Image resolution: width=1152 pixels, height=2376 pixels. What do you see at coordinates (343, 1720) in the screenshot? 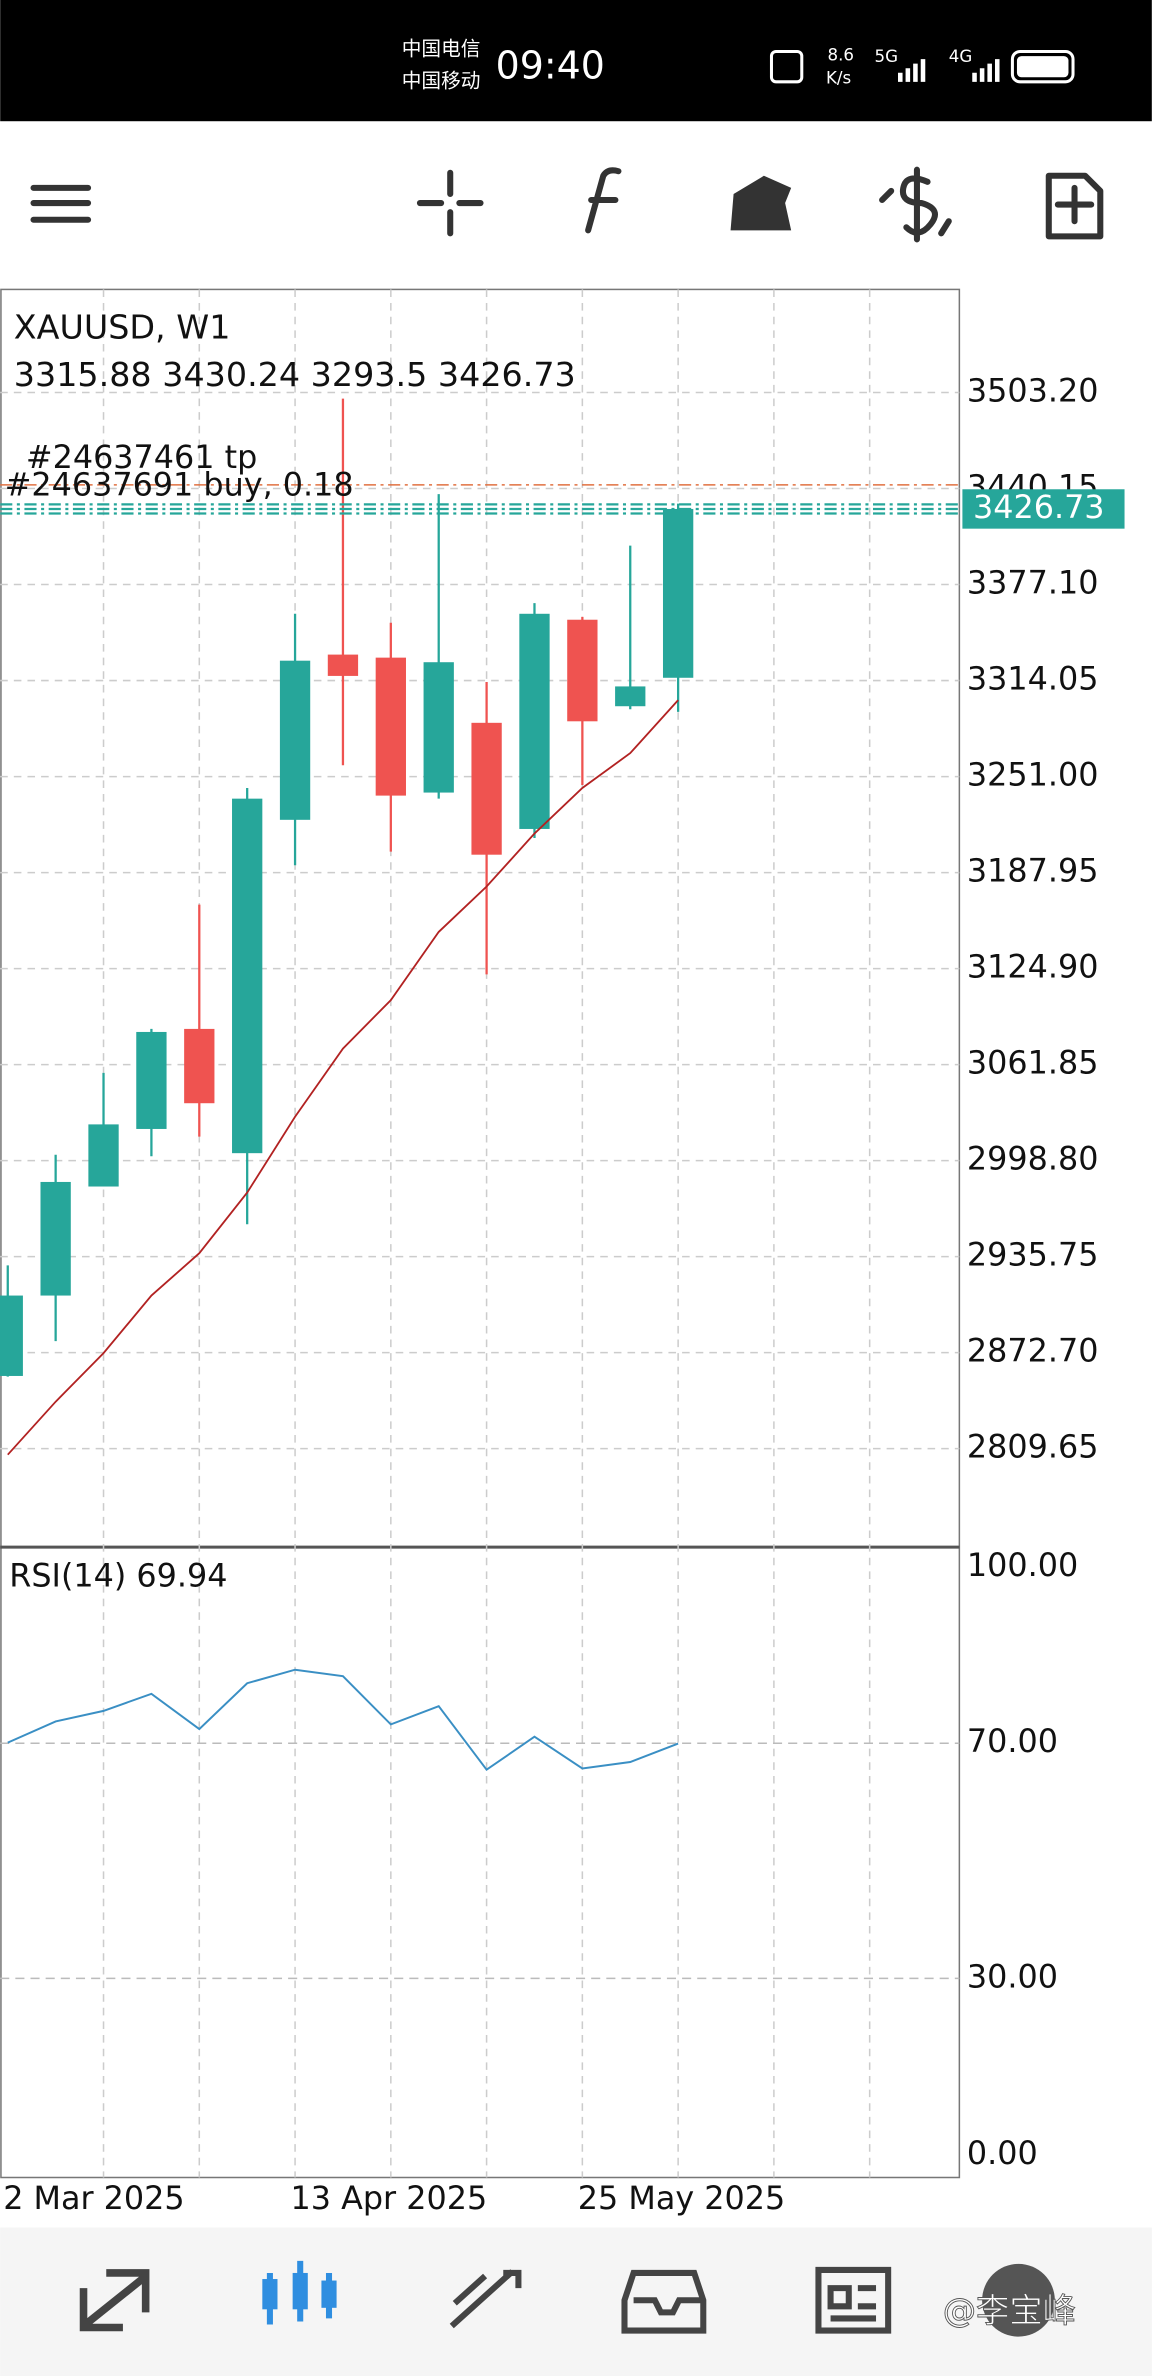
I see `rsi-line` at bounding box center [343, 1720].